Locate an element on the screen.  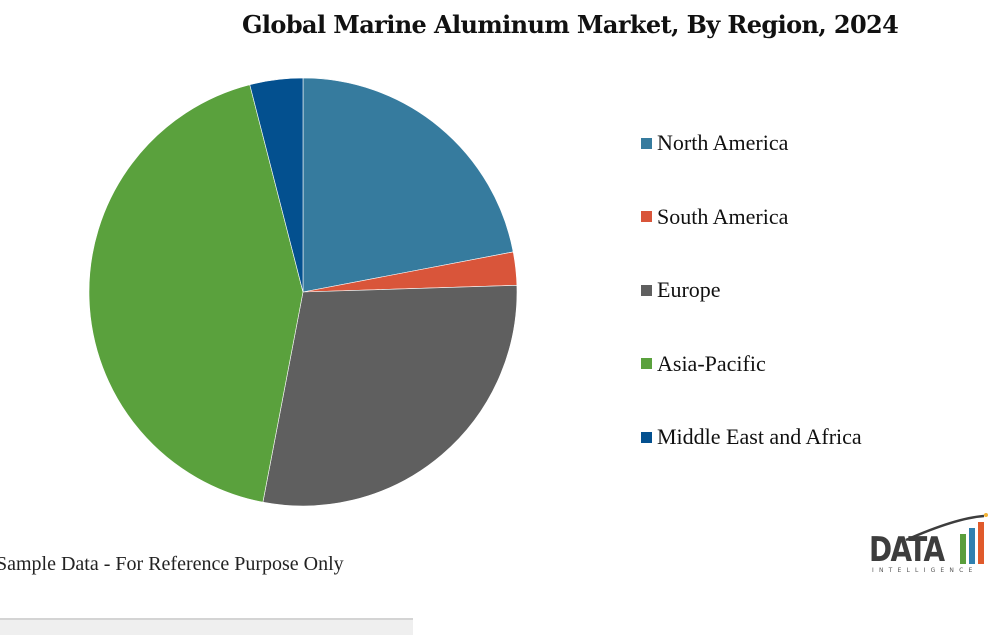
legend-label: Asia-Pacific is located at coordinates (711, 363).